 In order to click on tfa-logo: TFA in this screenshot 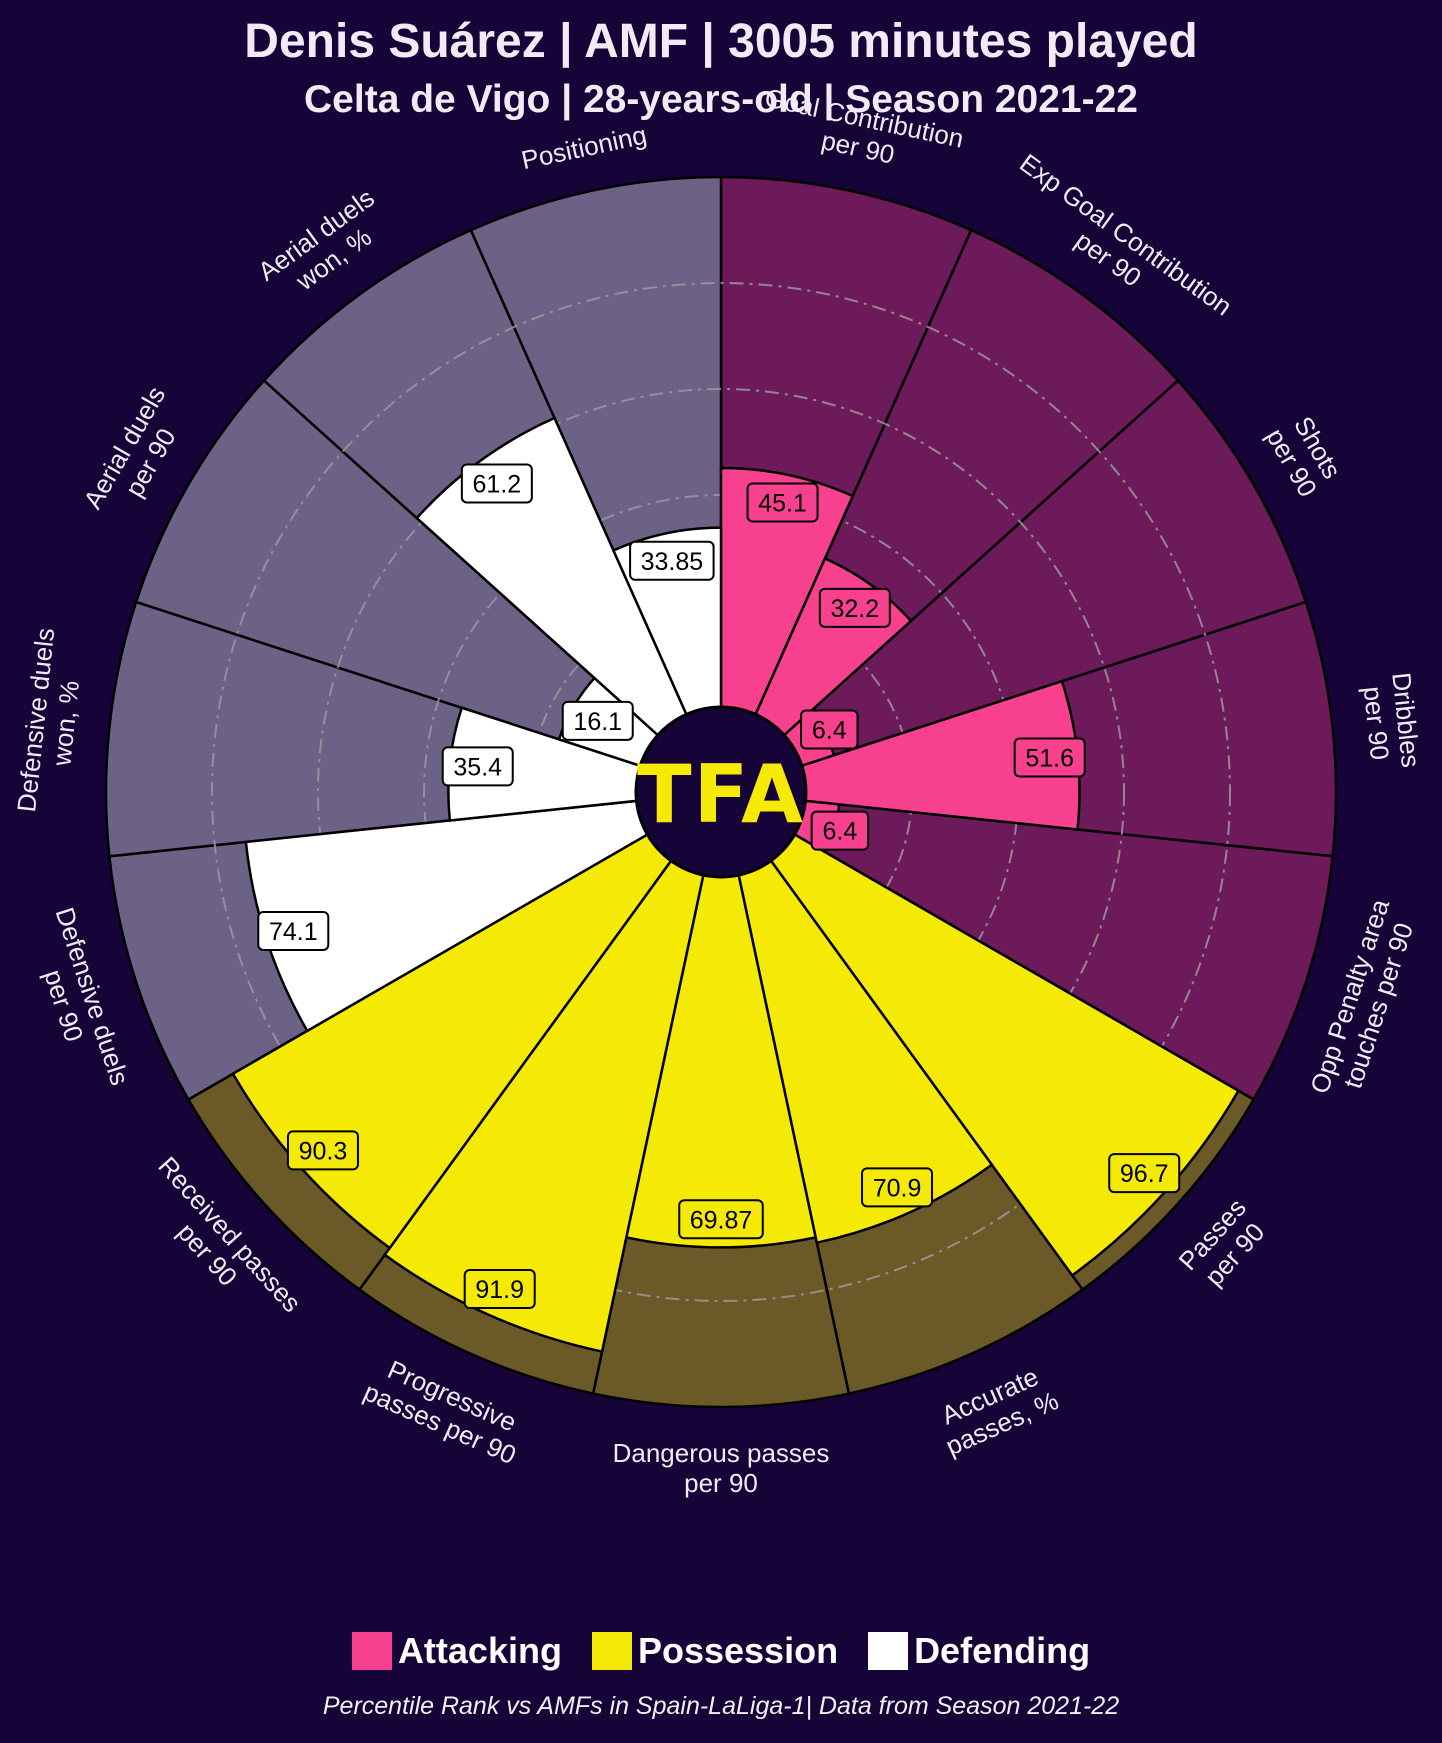, I will do `click(721, 792)`.